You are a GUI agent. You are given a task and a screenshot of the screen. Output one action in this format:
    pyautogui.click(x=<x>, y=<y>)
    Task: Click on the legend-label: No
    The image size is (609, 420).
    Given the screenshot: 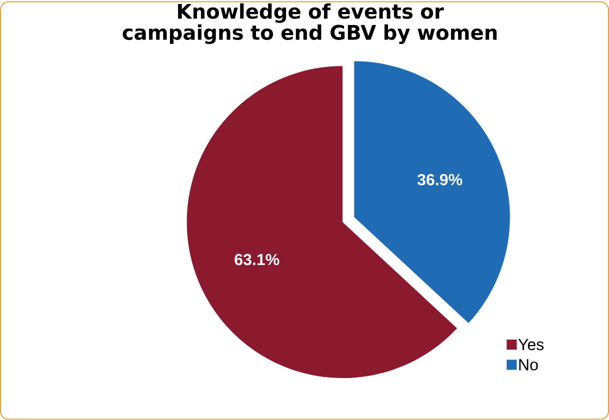 What is the action you would take?
    pyautogui.click(x=528, y=365)
    